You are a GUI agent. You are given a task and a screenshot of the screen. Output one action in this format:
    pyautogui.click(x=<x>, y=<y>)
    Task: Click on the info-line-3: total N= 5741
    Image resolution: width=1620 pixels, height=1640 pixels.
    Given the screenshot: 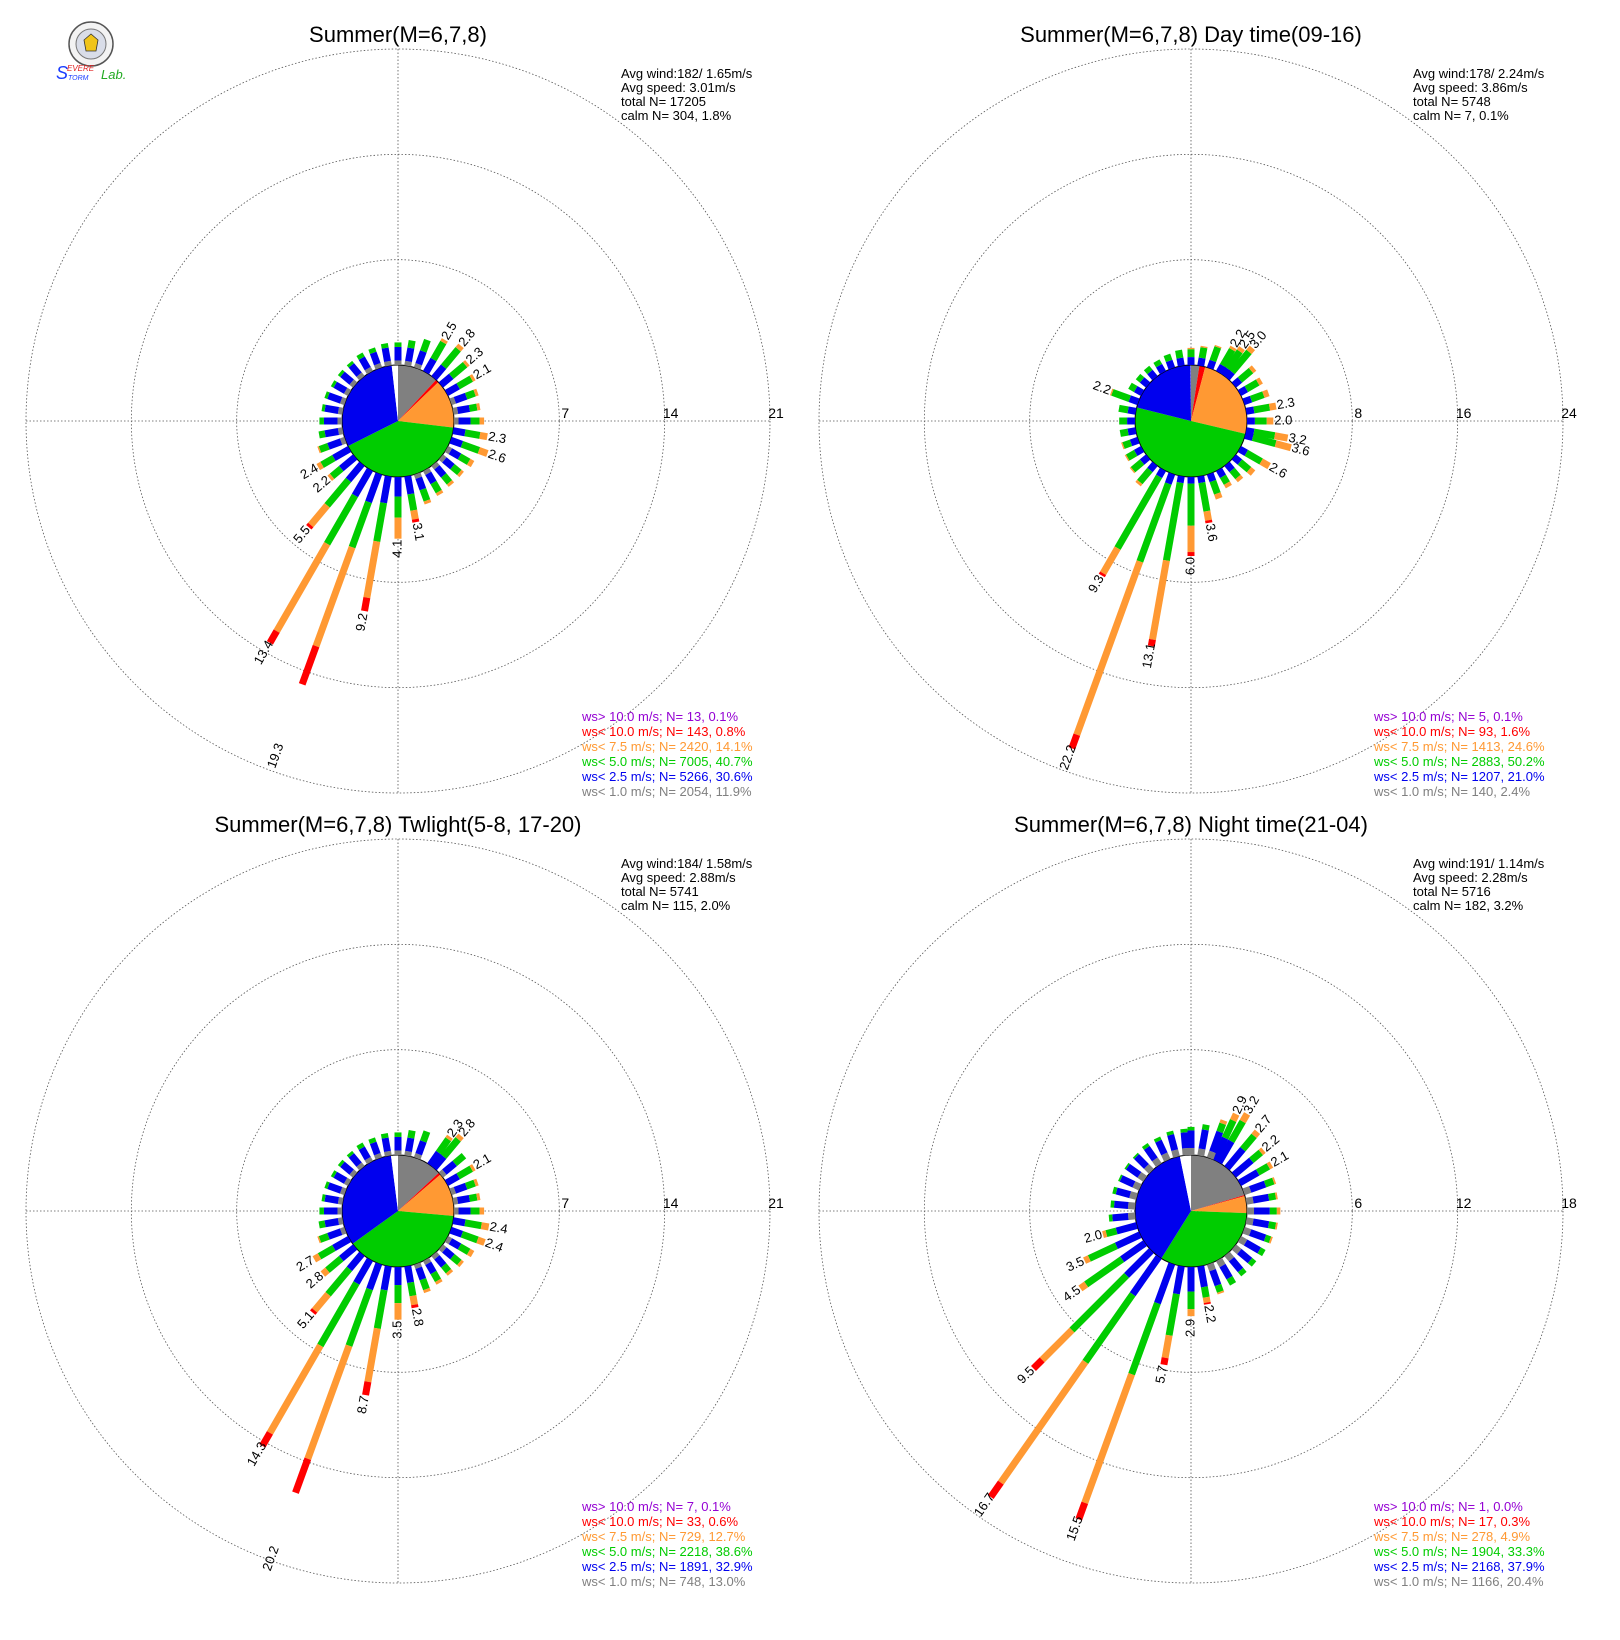 What is the action you would take?
    pyautogui.click(x=660, y=891)
    